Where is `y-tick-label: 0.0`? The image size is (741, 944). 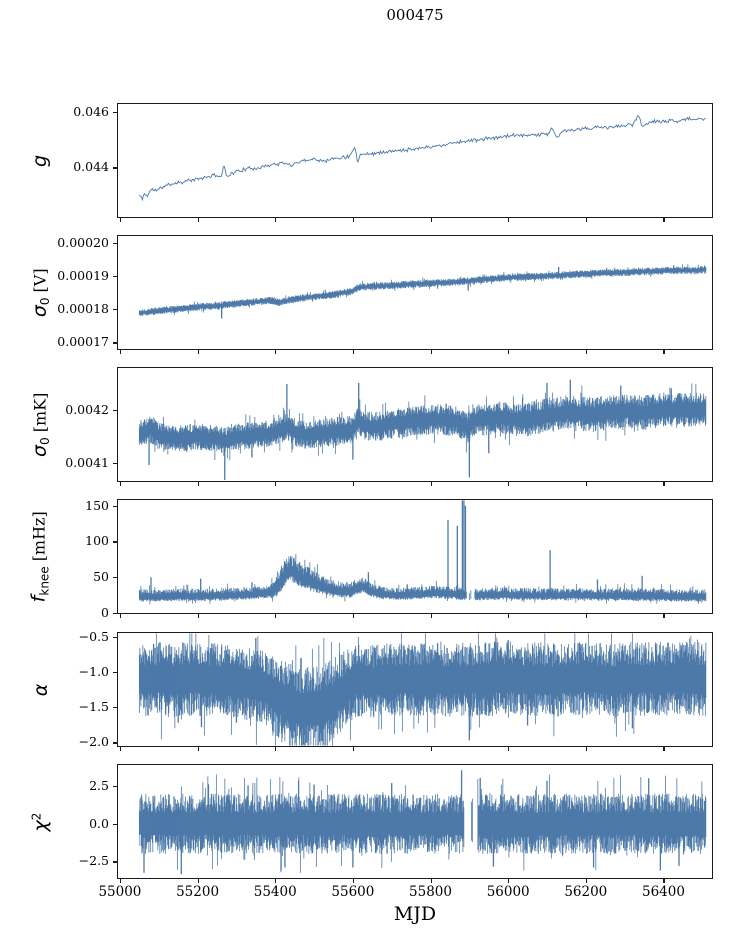 y-tick-label: 0.0 is located at coordinates (99, 823).